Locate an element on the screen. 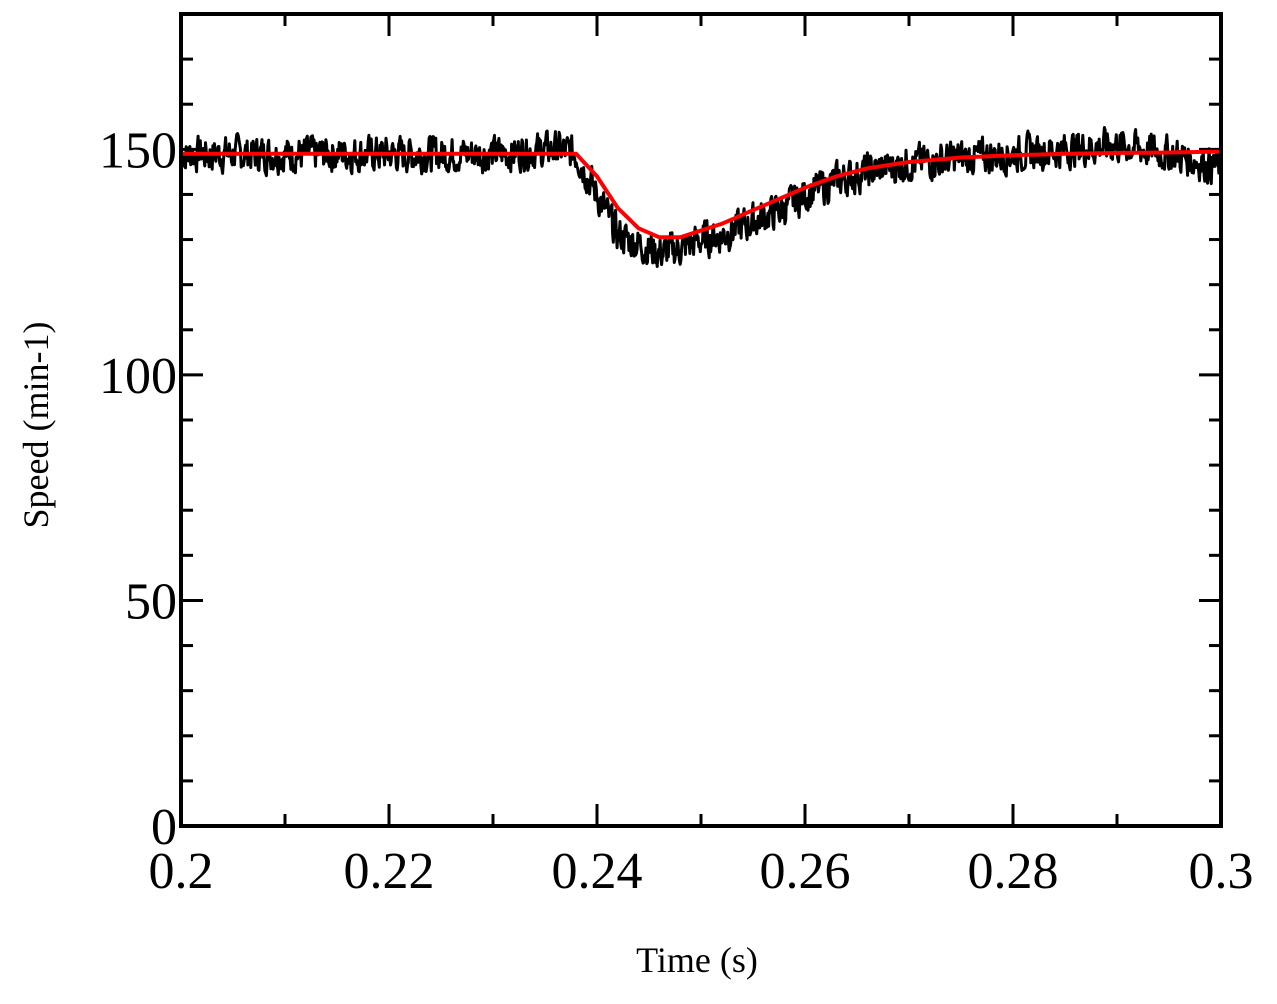 This screenshot has height=1004, width=1277. x-axis-label: Time (s) is located at coordinates (697, 960).